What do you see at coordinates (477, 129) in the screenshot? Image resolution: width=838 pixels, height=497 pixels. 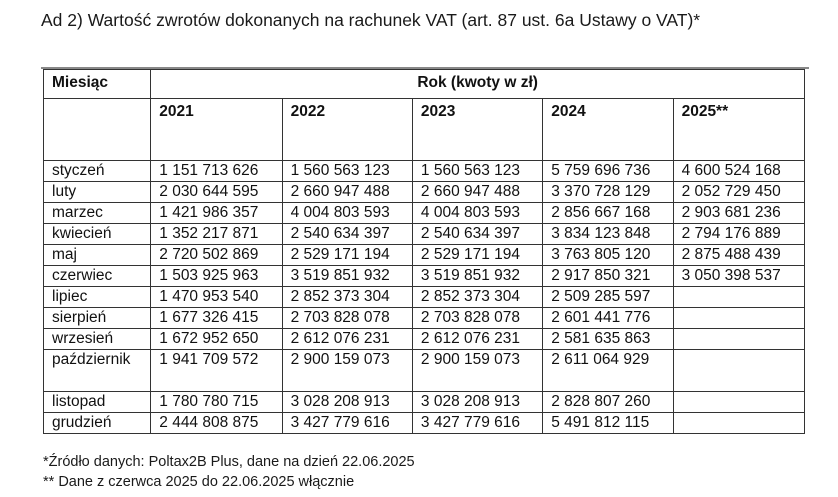 I see `year-header: 2023` at bounding box center [477, 129].